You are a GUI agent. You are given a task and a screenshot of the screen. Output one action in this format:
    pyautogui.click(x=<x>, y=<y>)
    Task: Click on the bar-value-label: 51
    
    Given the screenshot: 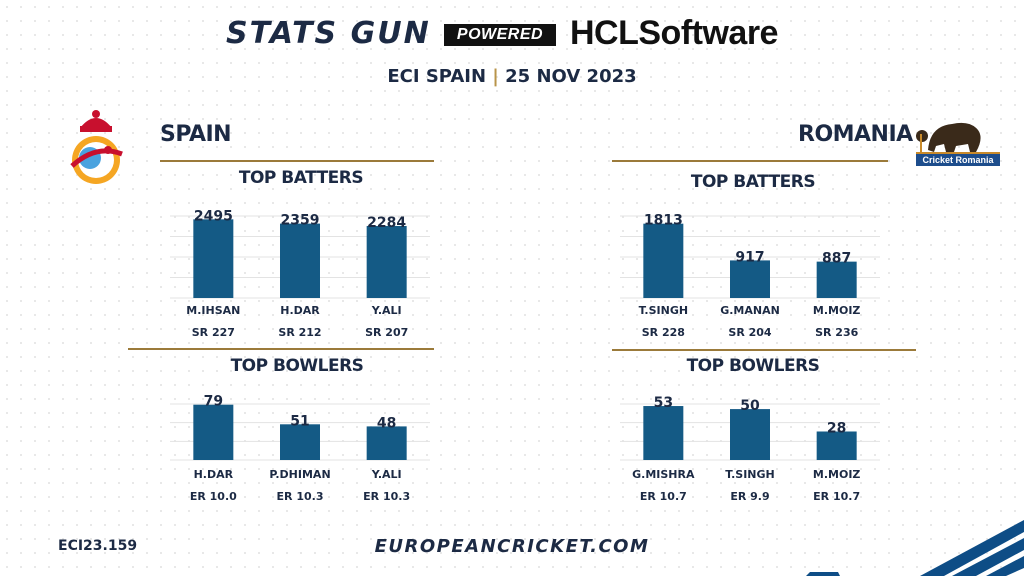 What is the action you would take?
    pyautogui.click(x=299, y=421)
    